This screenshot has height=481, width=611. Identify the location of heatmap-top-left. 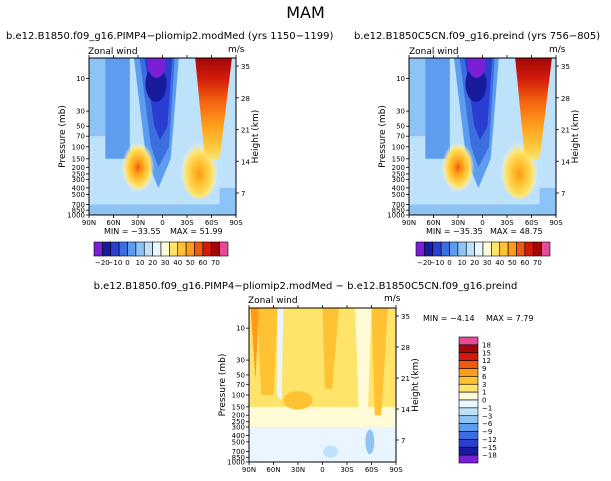
(162, 136).